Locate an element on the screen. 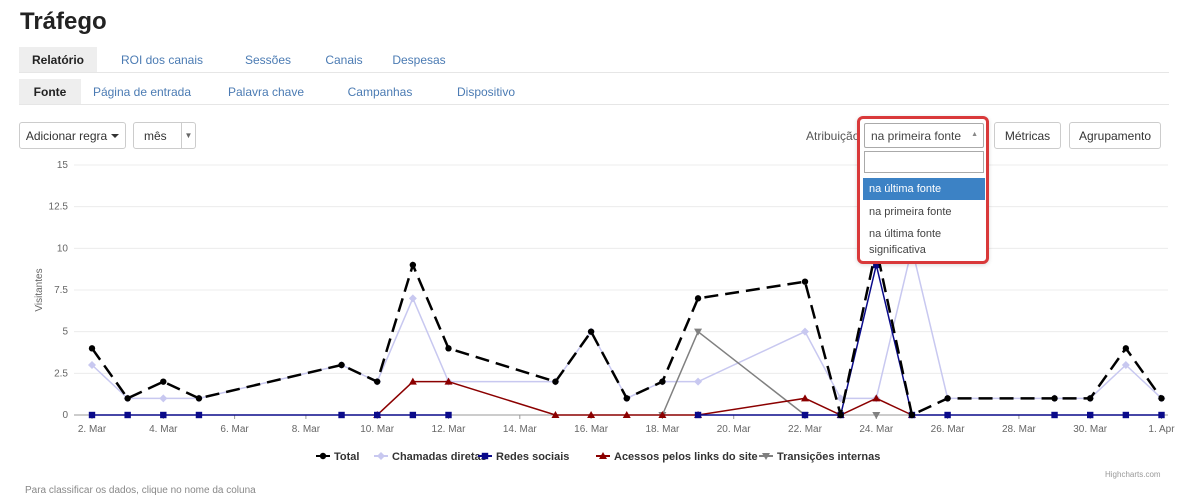  tab-sessoes: Sessões is located at coordinates (268, 60).